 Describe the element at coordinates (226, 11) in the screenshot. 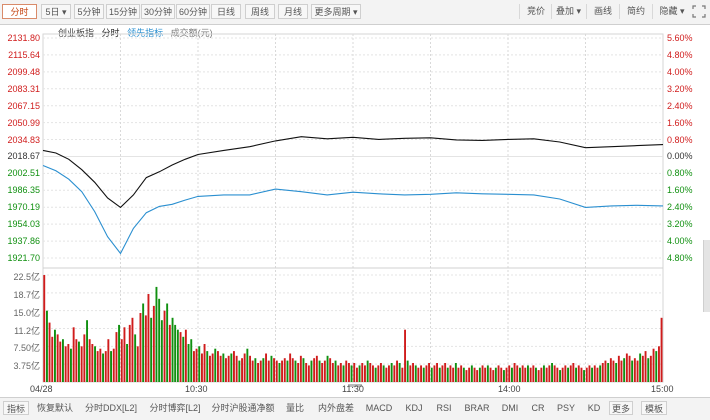

I see `tab-daily: 日线` at that location.